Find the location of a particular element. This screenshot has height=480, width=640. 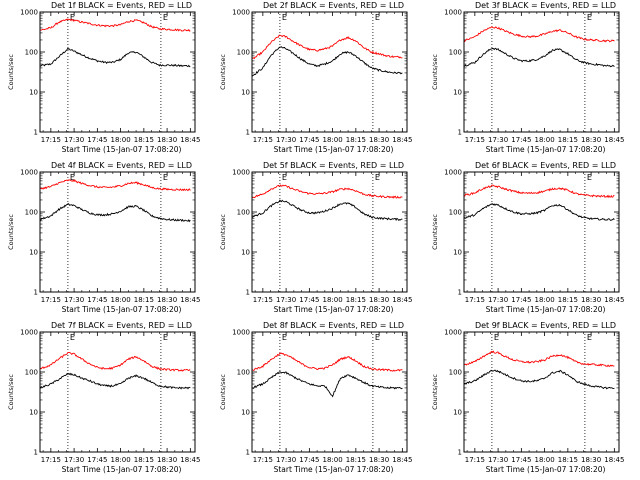

panel-title: Det 5f BLACK = Events, RED = LLD is located at coordinates (333, 165).